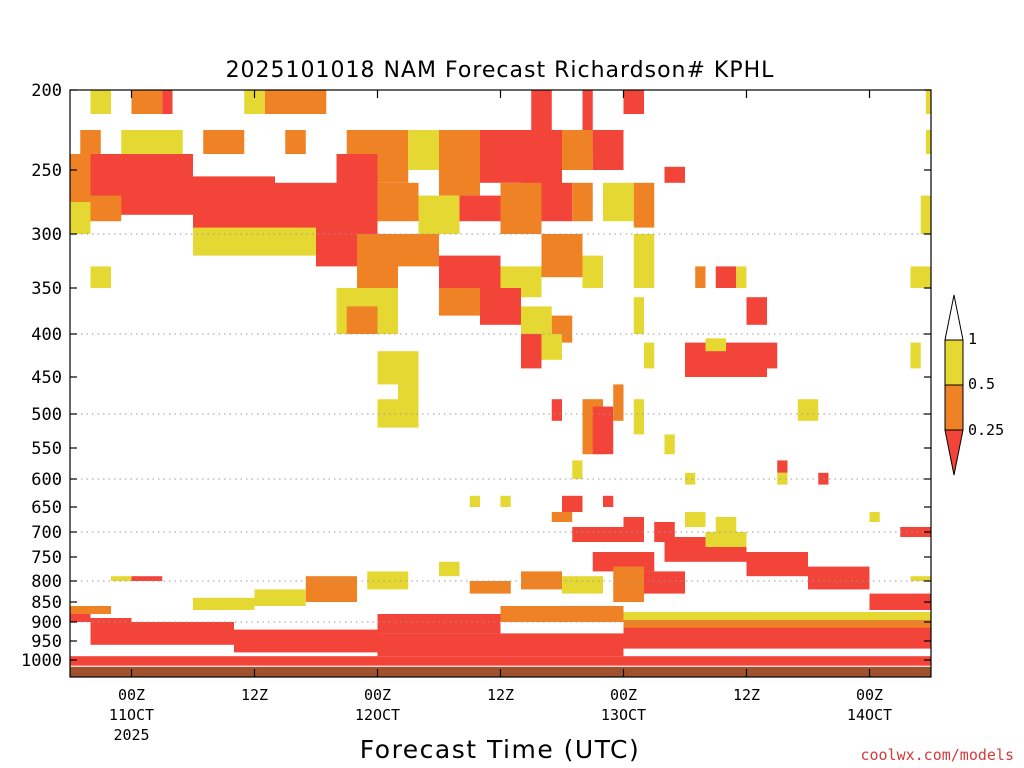 This screenshot has width=1024, height=768. Describe the element at coordinates (46, 642) in the screenshot. I see `y-tick-label: 950` at that location.